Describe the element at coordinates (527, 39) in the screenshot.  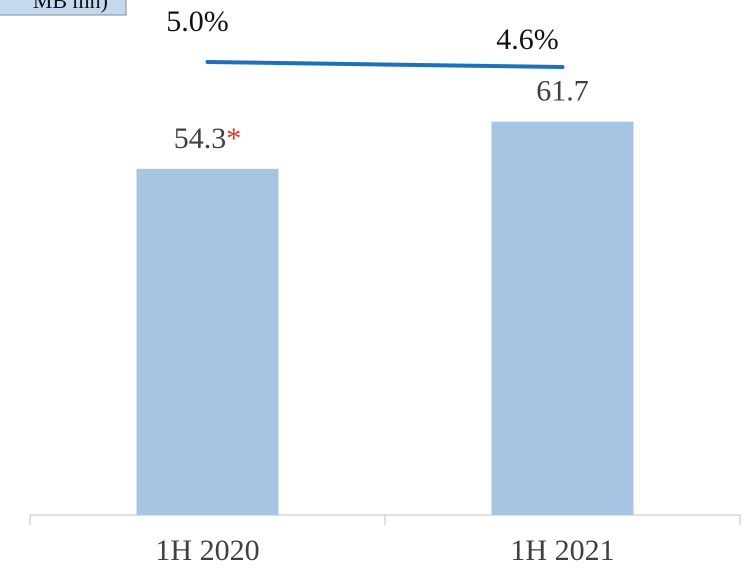
I see `line-value-label: 4.6%` at that location.